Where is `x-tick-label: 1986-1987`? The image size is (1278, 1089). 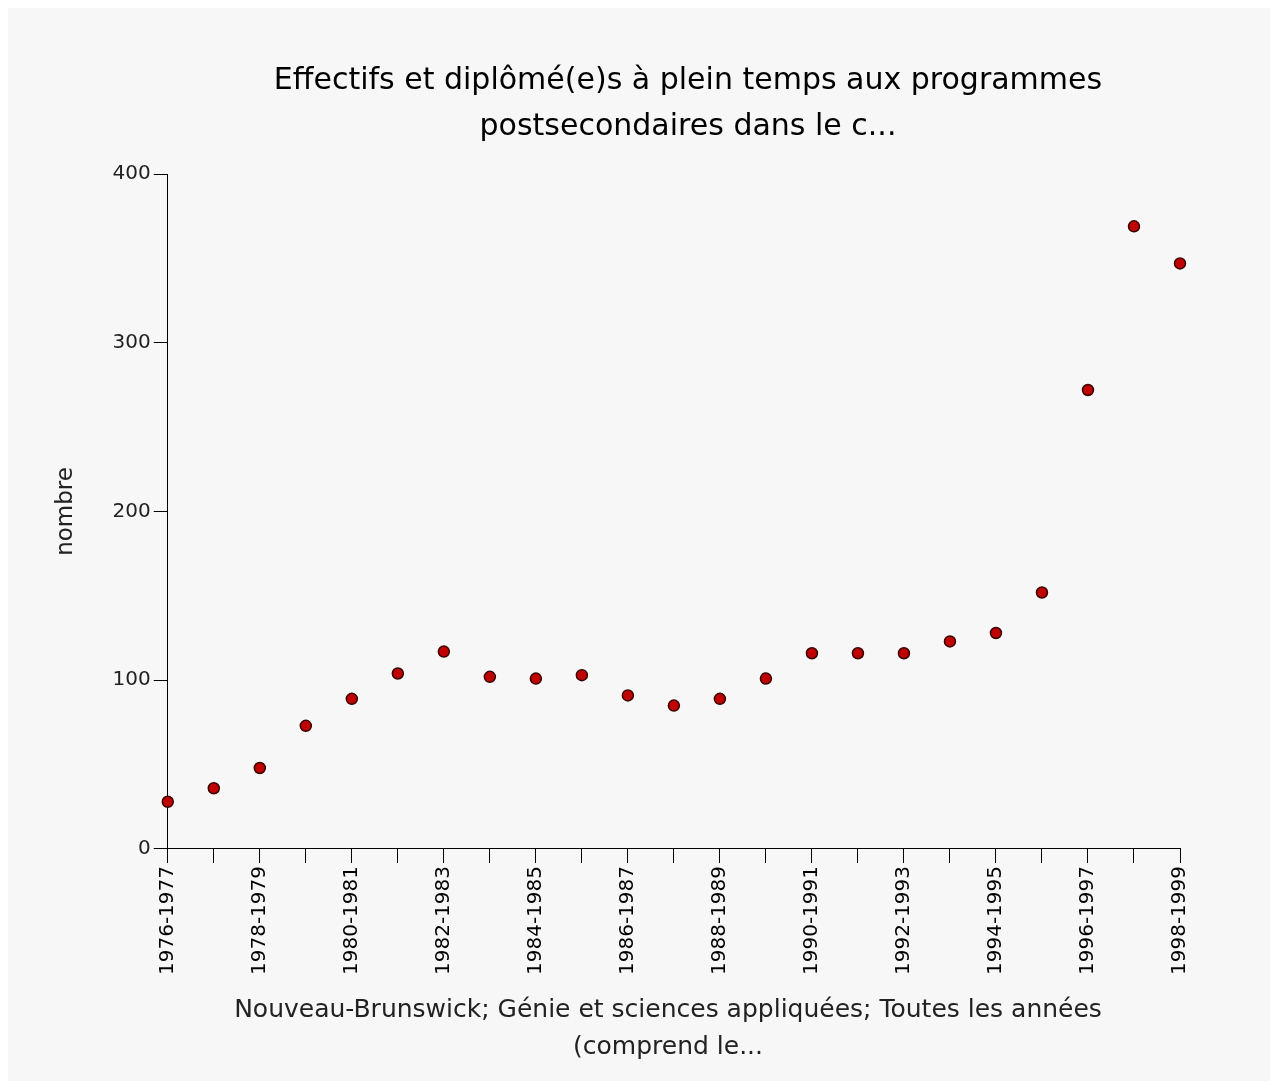
x-tick-label: 1986-1987 is located at coordinates (626, 920).